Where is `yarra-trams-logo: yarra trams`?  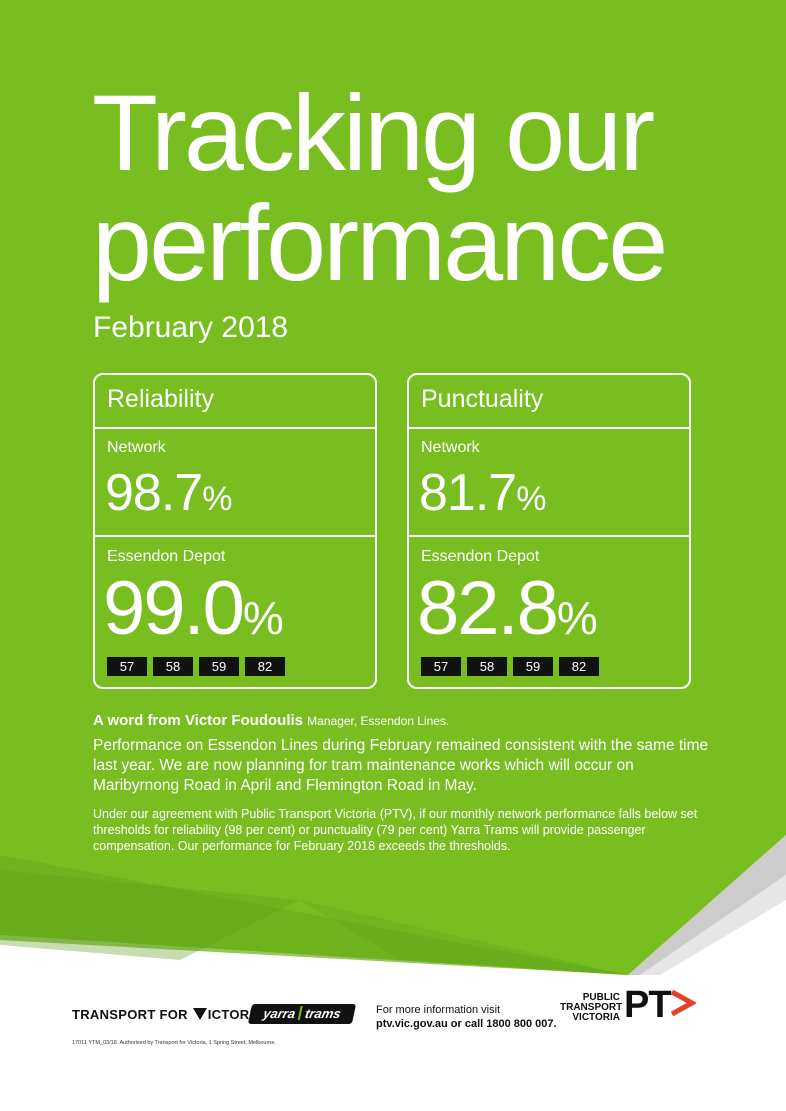 yarra-trams-logo: yarra trams is located at coordinates (302, 1014).